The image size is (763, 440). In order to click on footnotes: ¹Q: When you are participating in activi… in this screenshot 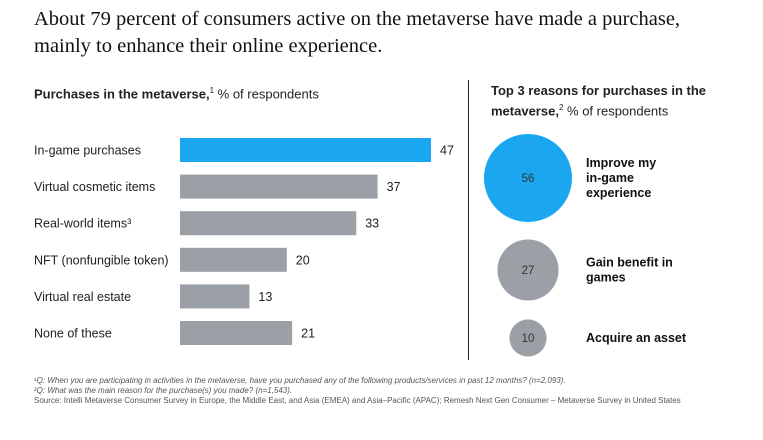, I will do `click(384, 391)`.